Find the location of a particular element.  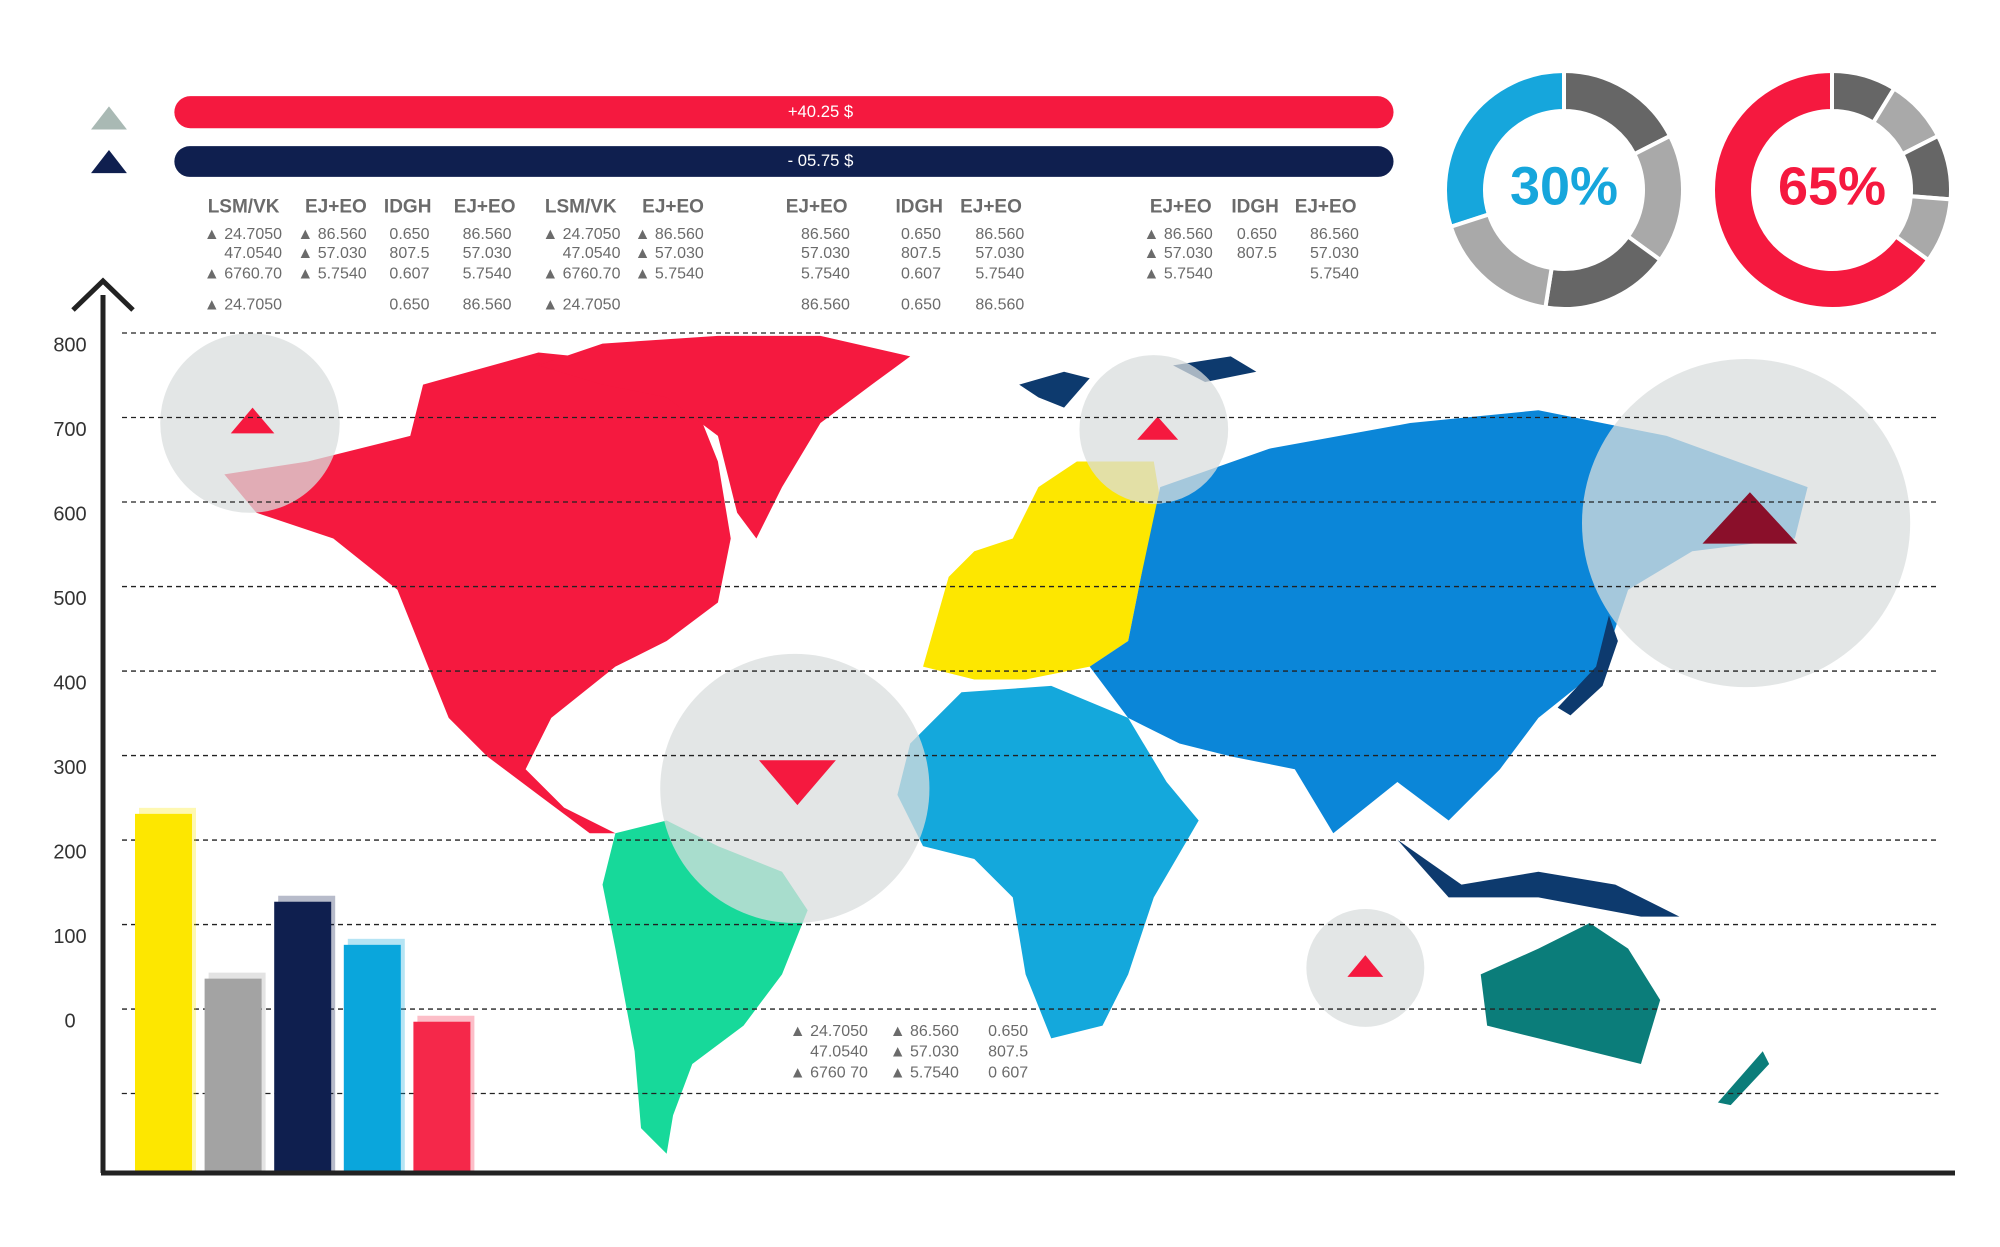

y-tick-label: 0 is located at coordinates (69, 1021).